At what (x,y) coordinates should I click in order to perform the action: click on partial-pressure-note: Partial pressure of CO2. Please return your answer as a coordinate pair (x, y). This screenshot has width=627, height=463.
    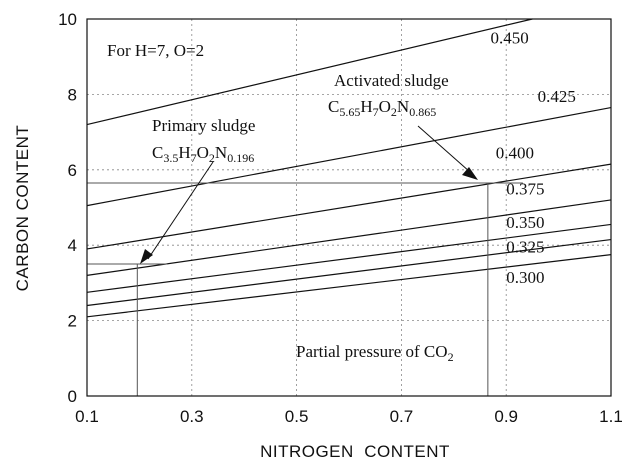
    Looking at the image, I should click on (375, 353).